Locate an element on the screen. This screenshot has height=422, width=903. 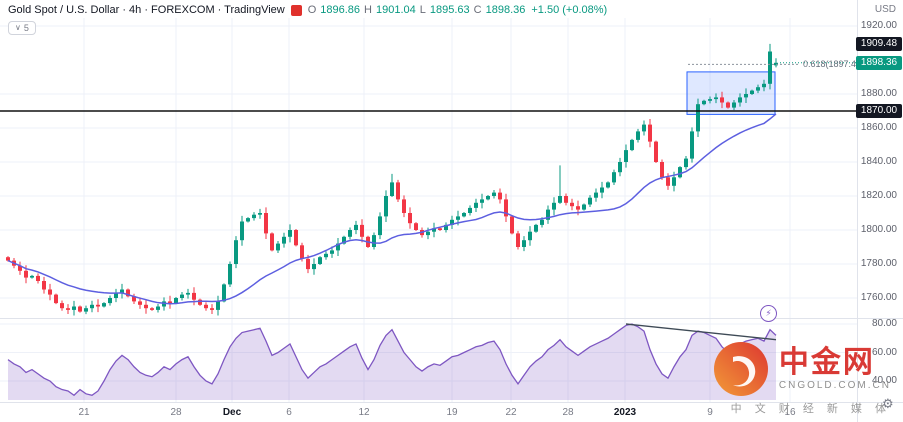
chevron-down-icon: ∨ is located at coordinates (18, 27).